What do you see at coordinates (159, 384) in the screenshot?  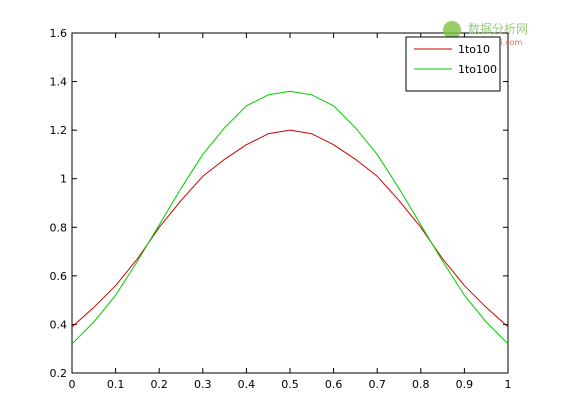 I see `x-tick-label: 0.2` at bounding box center [159, 384].